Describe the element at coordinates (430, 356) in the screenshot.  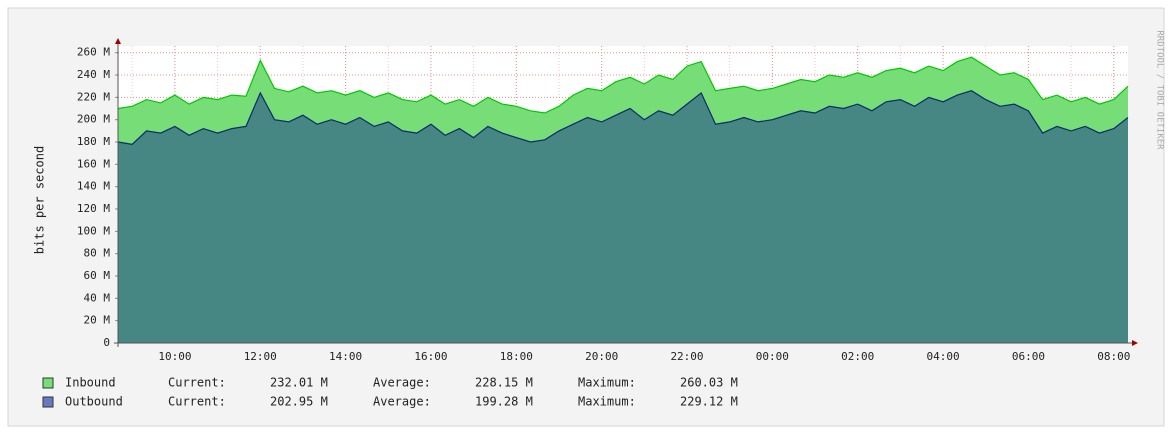
I see `x-tick-label: 16:00` at that location.